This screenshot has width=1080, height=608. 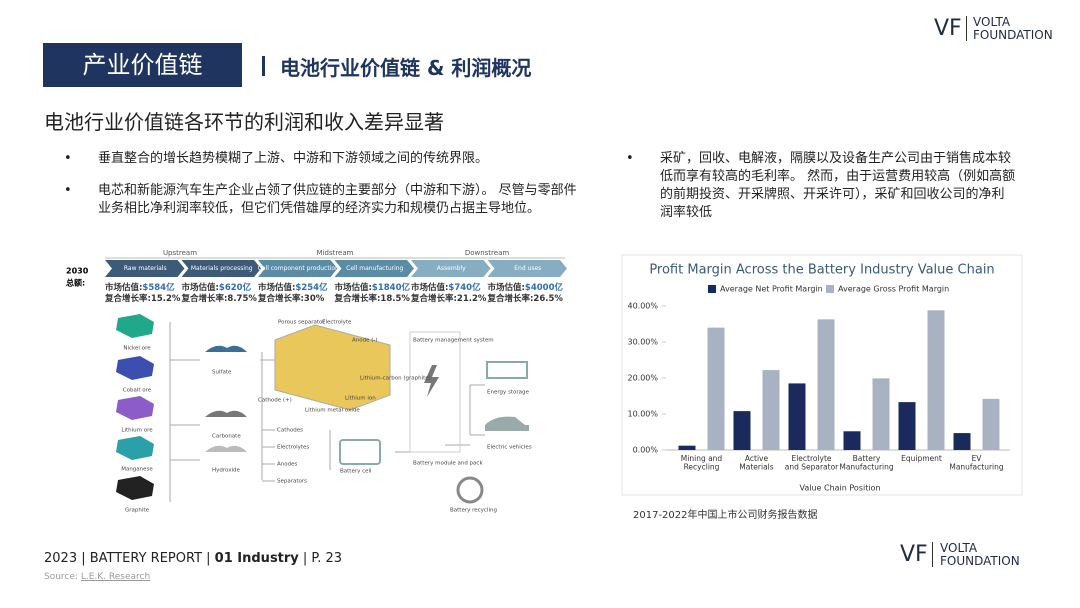 What do you see at coordinates (140, 287) in the screenshot?
I see `market-row: 市场估值:$584亿` at bounding box center [140, 287].